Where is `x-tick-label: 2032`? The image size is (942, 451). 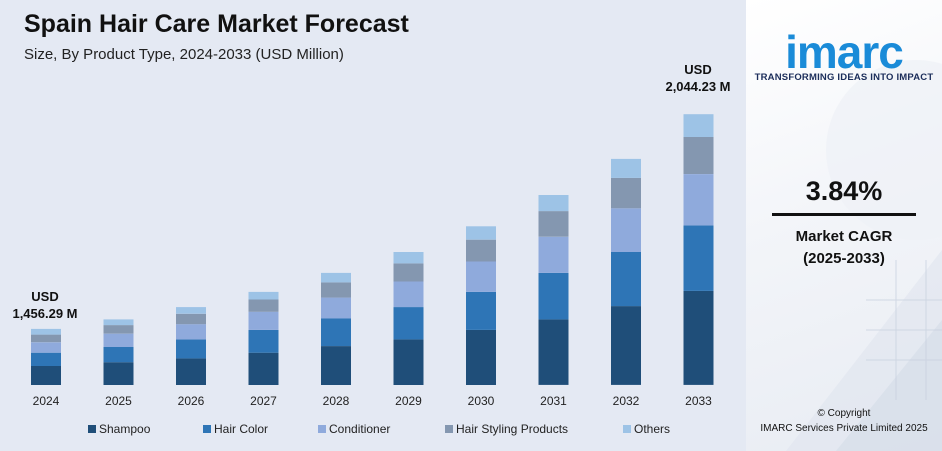 x-tick-label: 2032 is located at coordinates (626, 401).